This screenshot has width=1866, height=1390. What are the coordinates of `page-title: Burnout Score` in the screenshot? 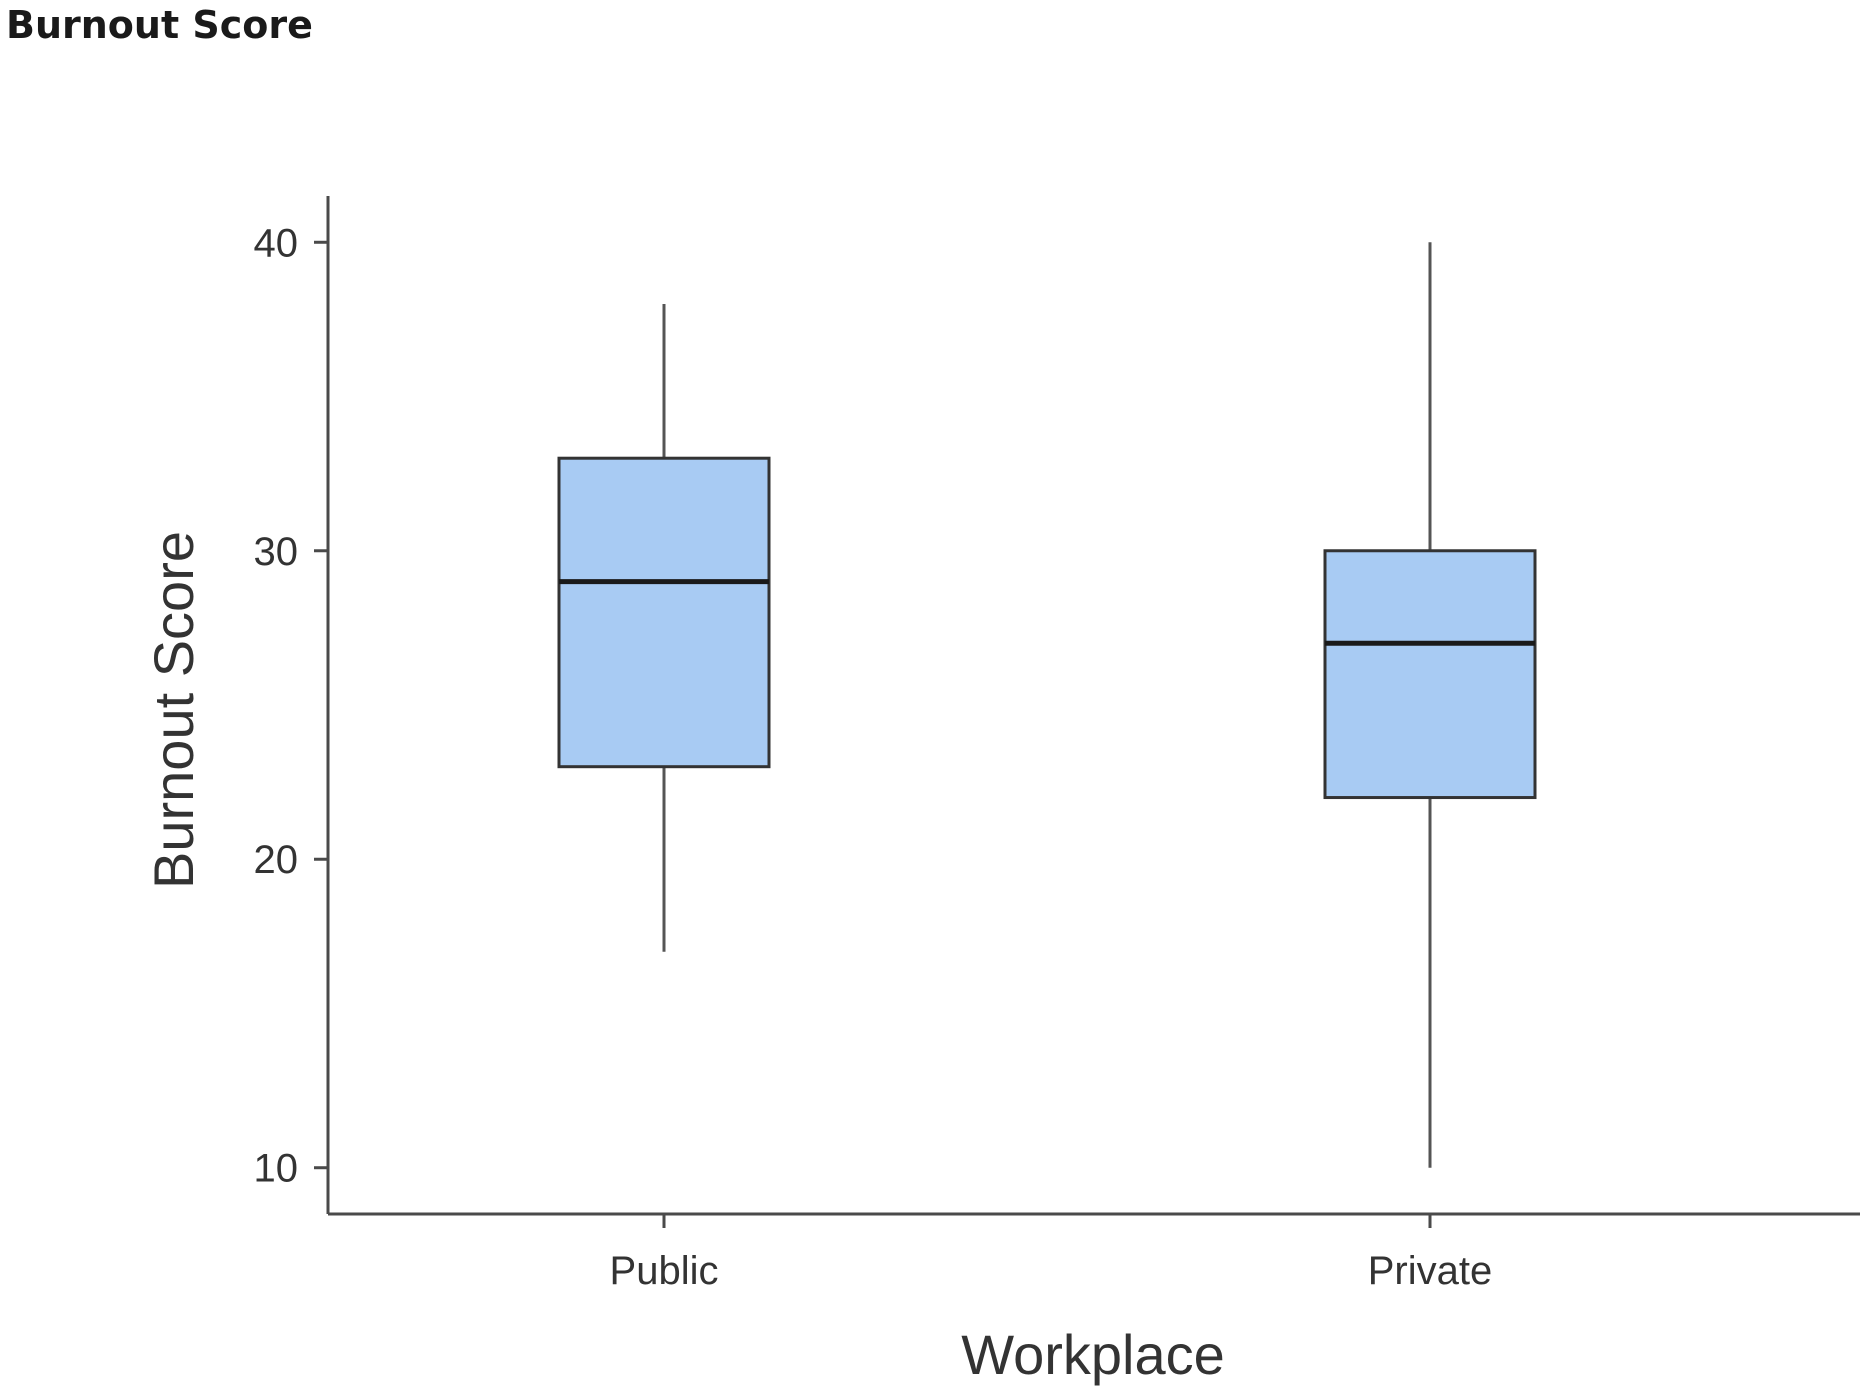 It's located at (159, 25).